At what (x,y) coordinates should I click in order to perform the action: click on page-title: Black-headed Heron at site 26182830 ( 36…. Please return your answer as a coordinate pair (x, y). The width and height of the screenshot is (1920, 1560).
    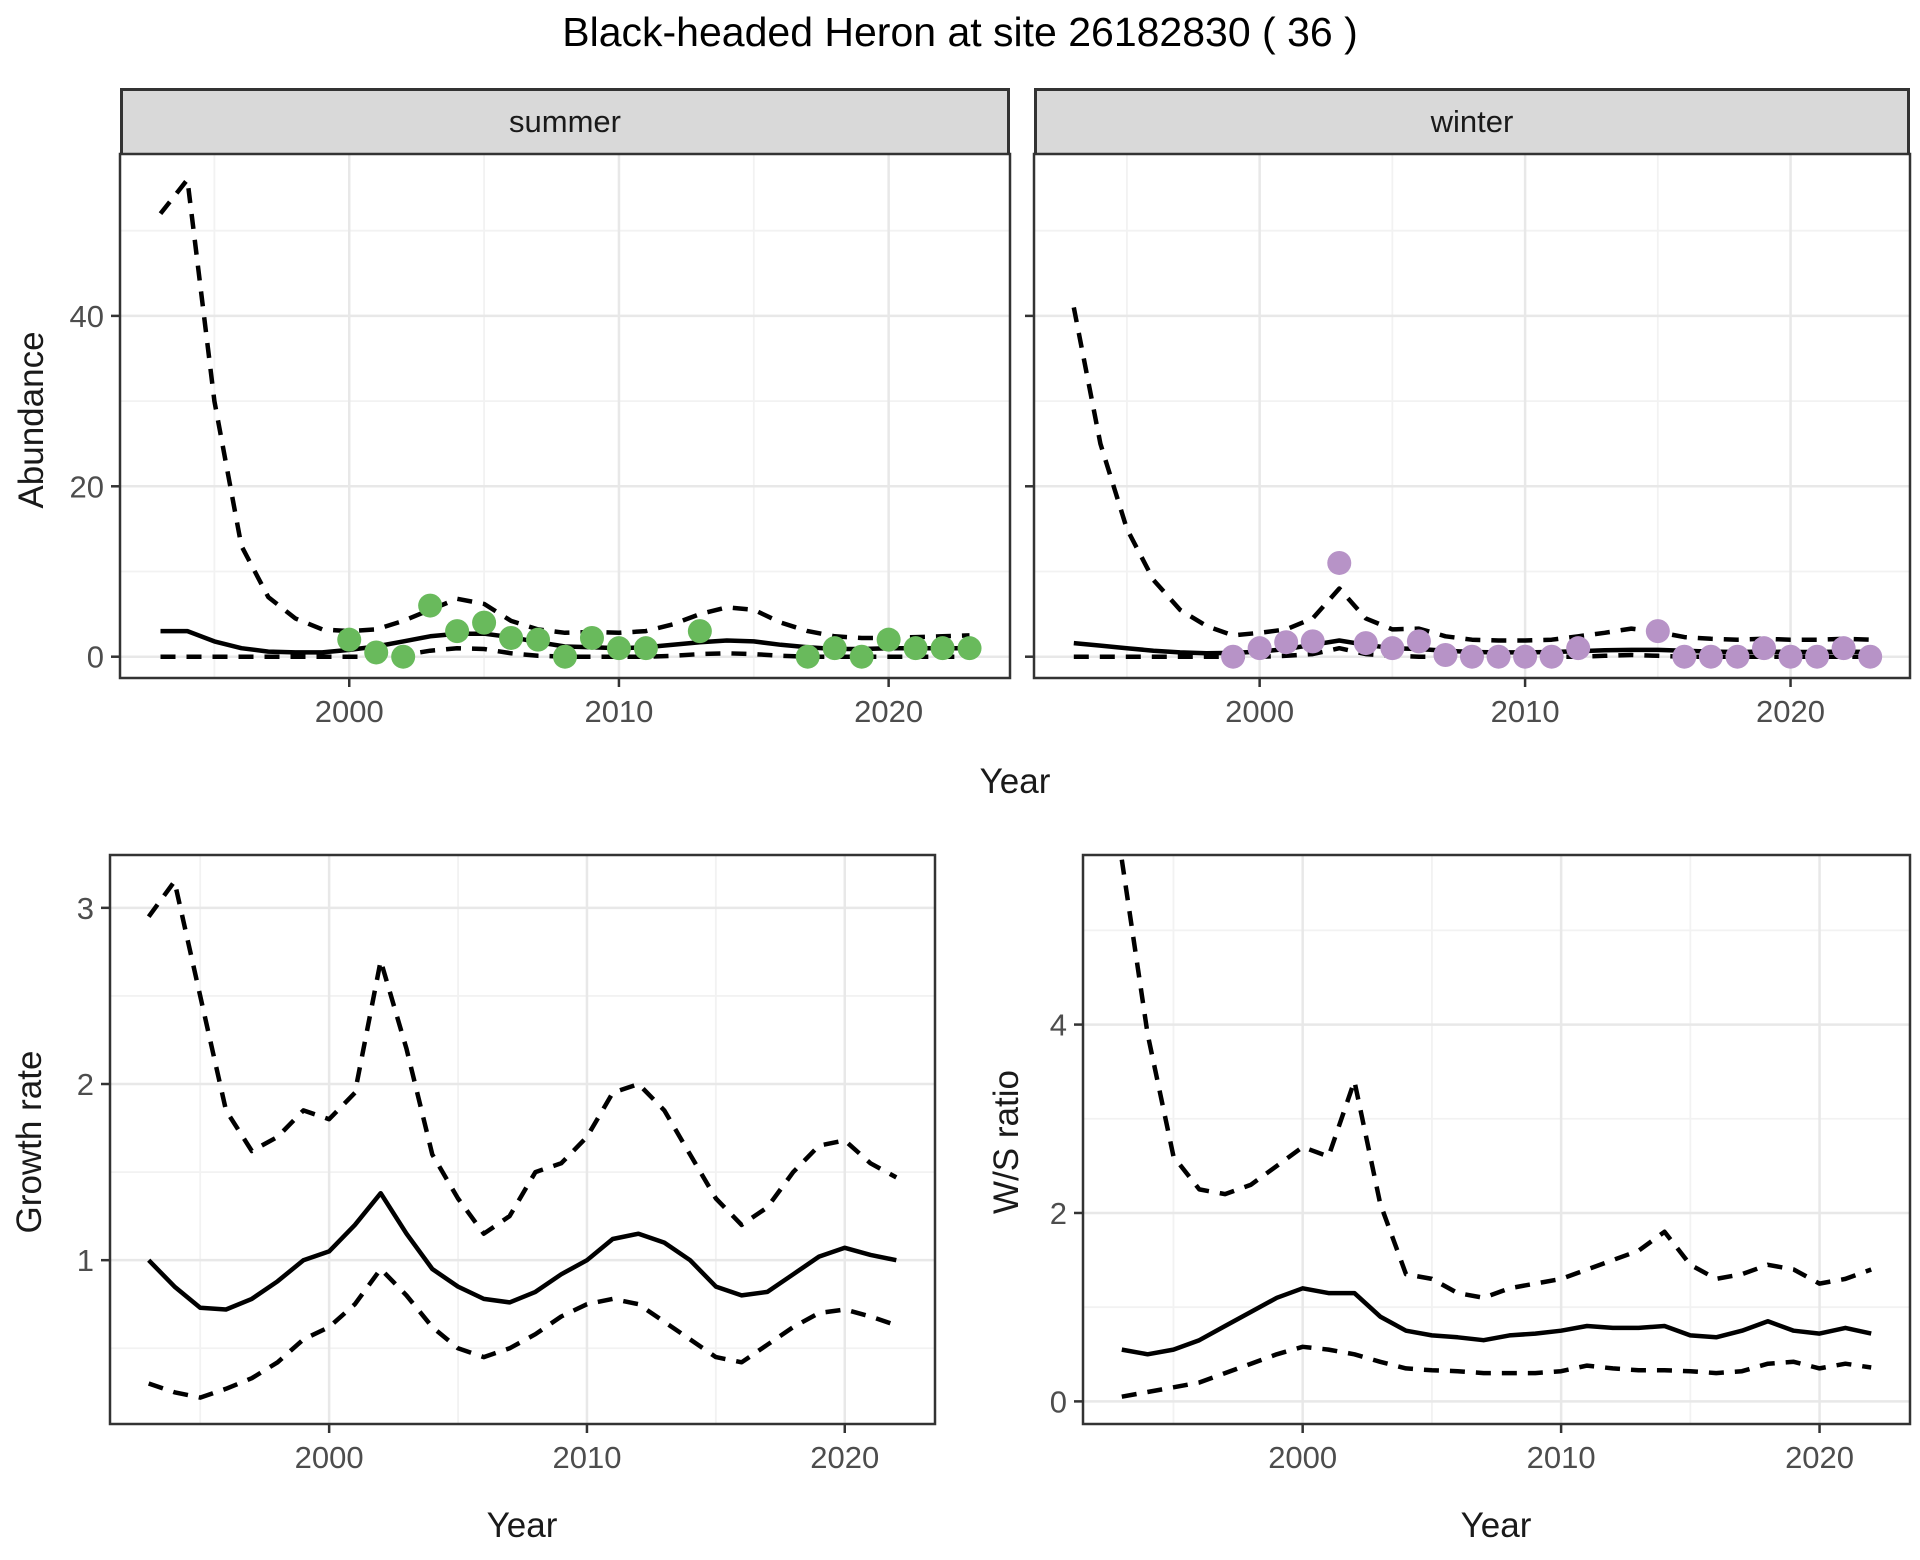
    Looking at the image, I should click on (960, 32).